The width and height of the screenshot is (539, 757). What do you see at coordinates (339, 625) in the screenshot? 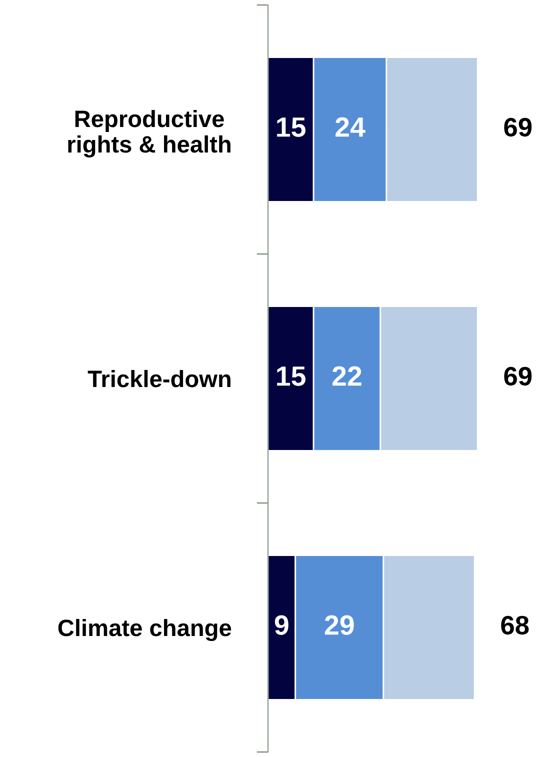
I see `data-label: 29` at bounding box center [339, 625].